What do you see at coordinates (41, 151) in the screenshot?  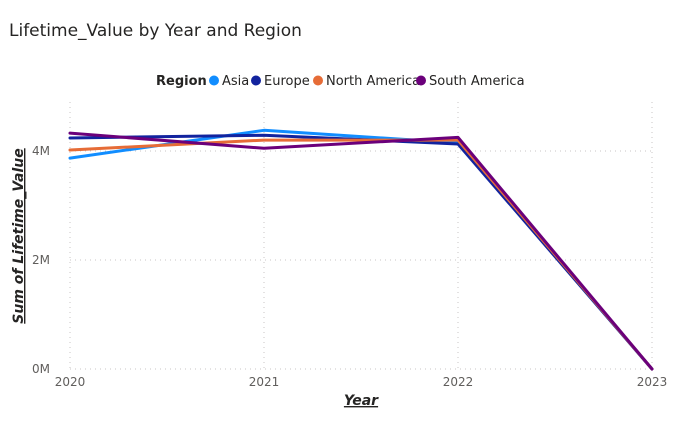 I see `y-tick-label: 4M` at bounding box center [41, 151].